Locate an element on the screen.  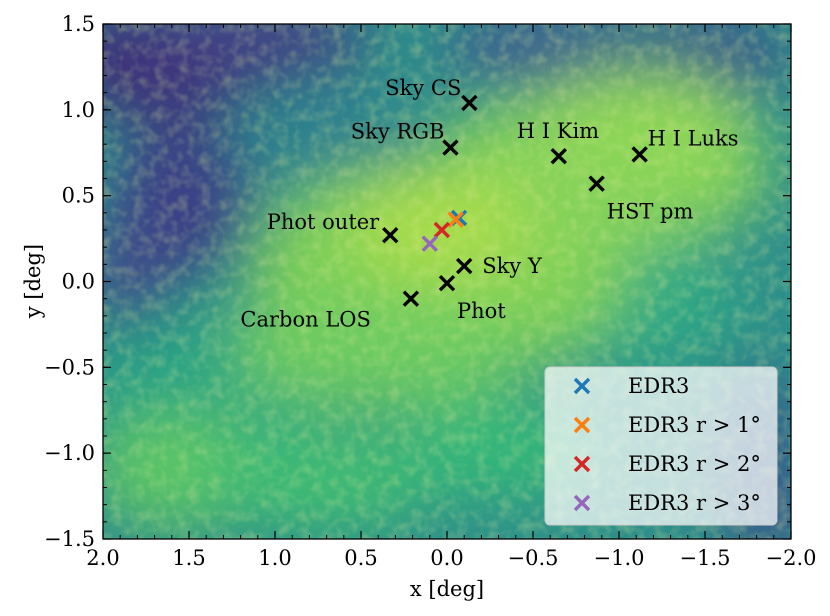
y-tick-label: 0.5 is located at coordinates (78, 196).